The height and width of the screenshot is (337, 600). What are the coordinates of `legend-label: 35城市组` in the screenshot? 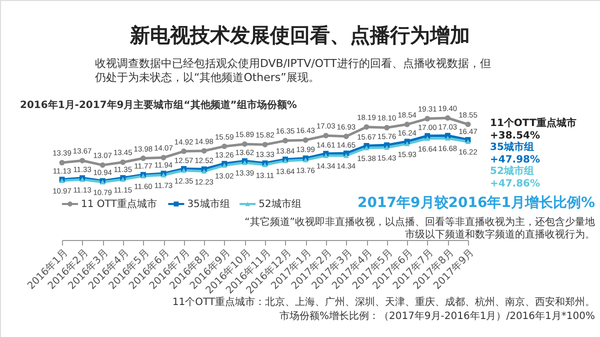 It's located at (208, 204).